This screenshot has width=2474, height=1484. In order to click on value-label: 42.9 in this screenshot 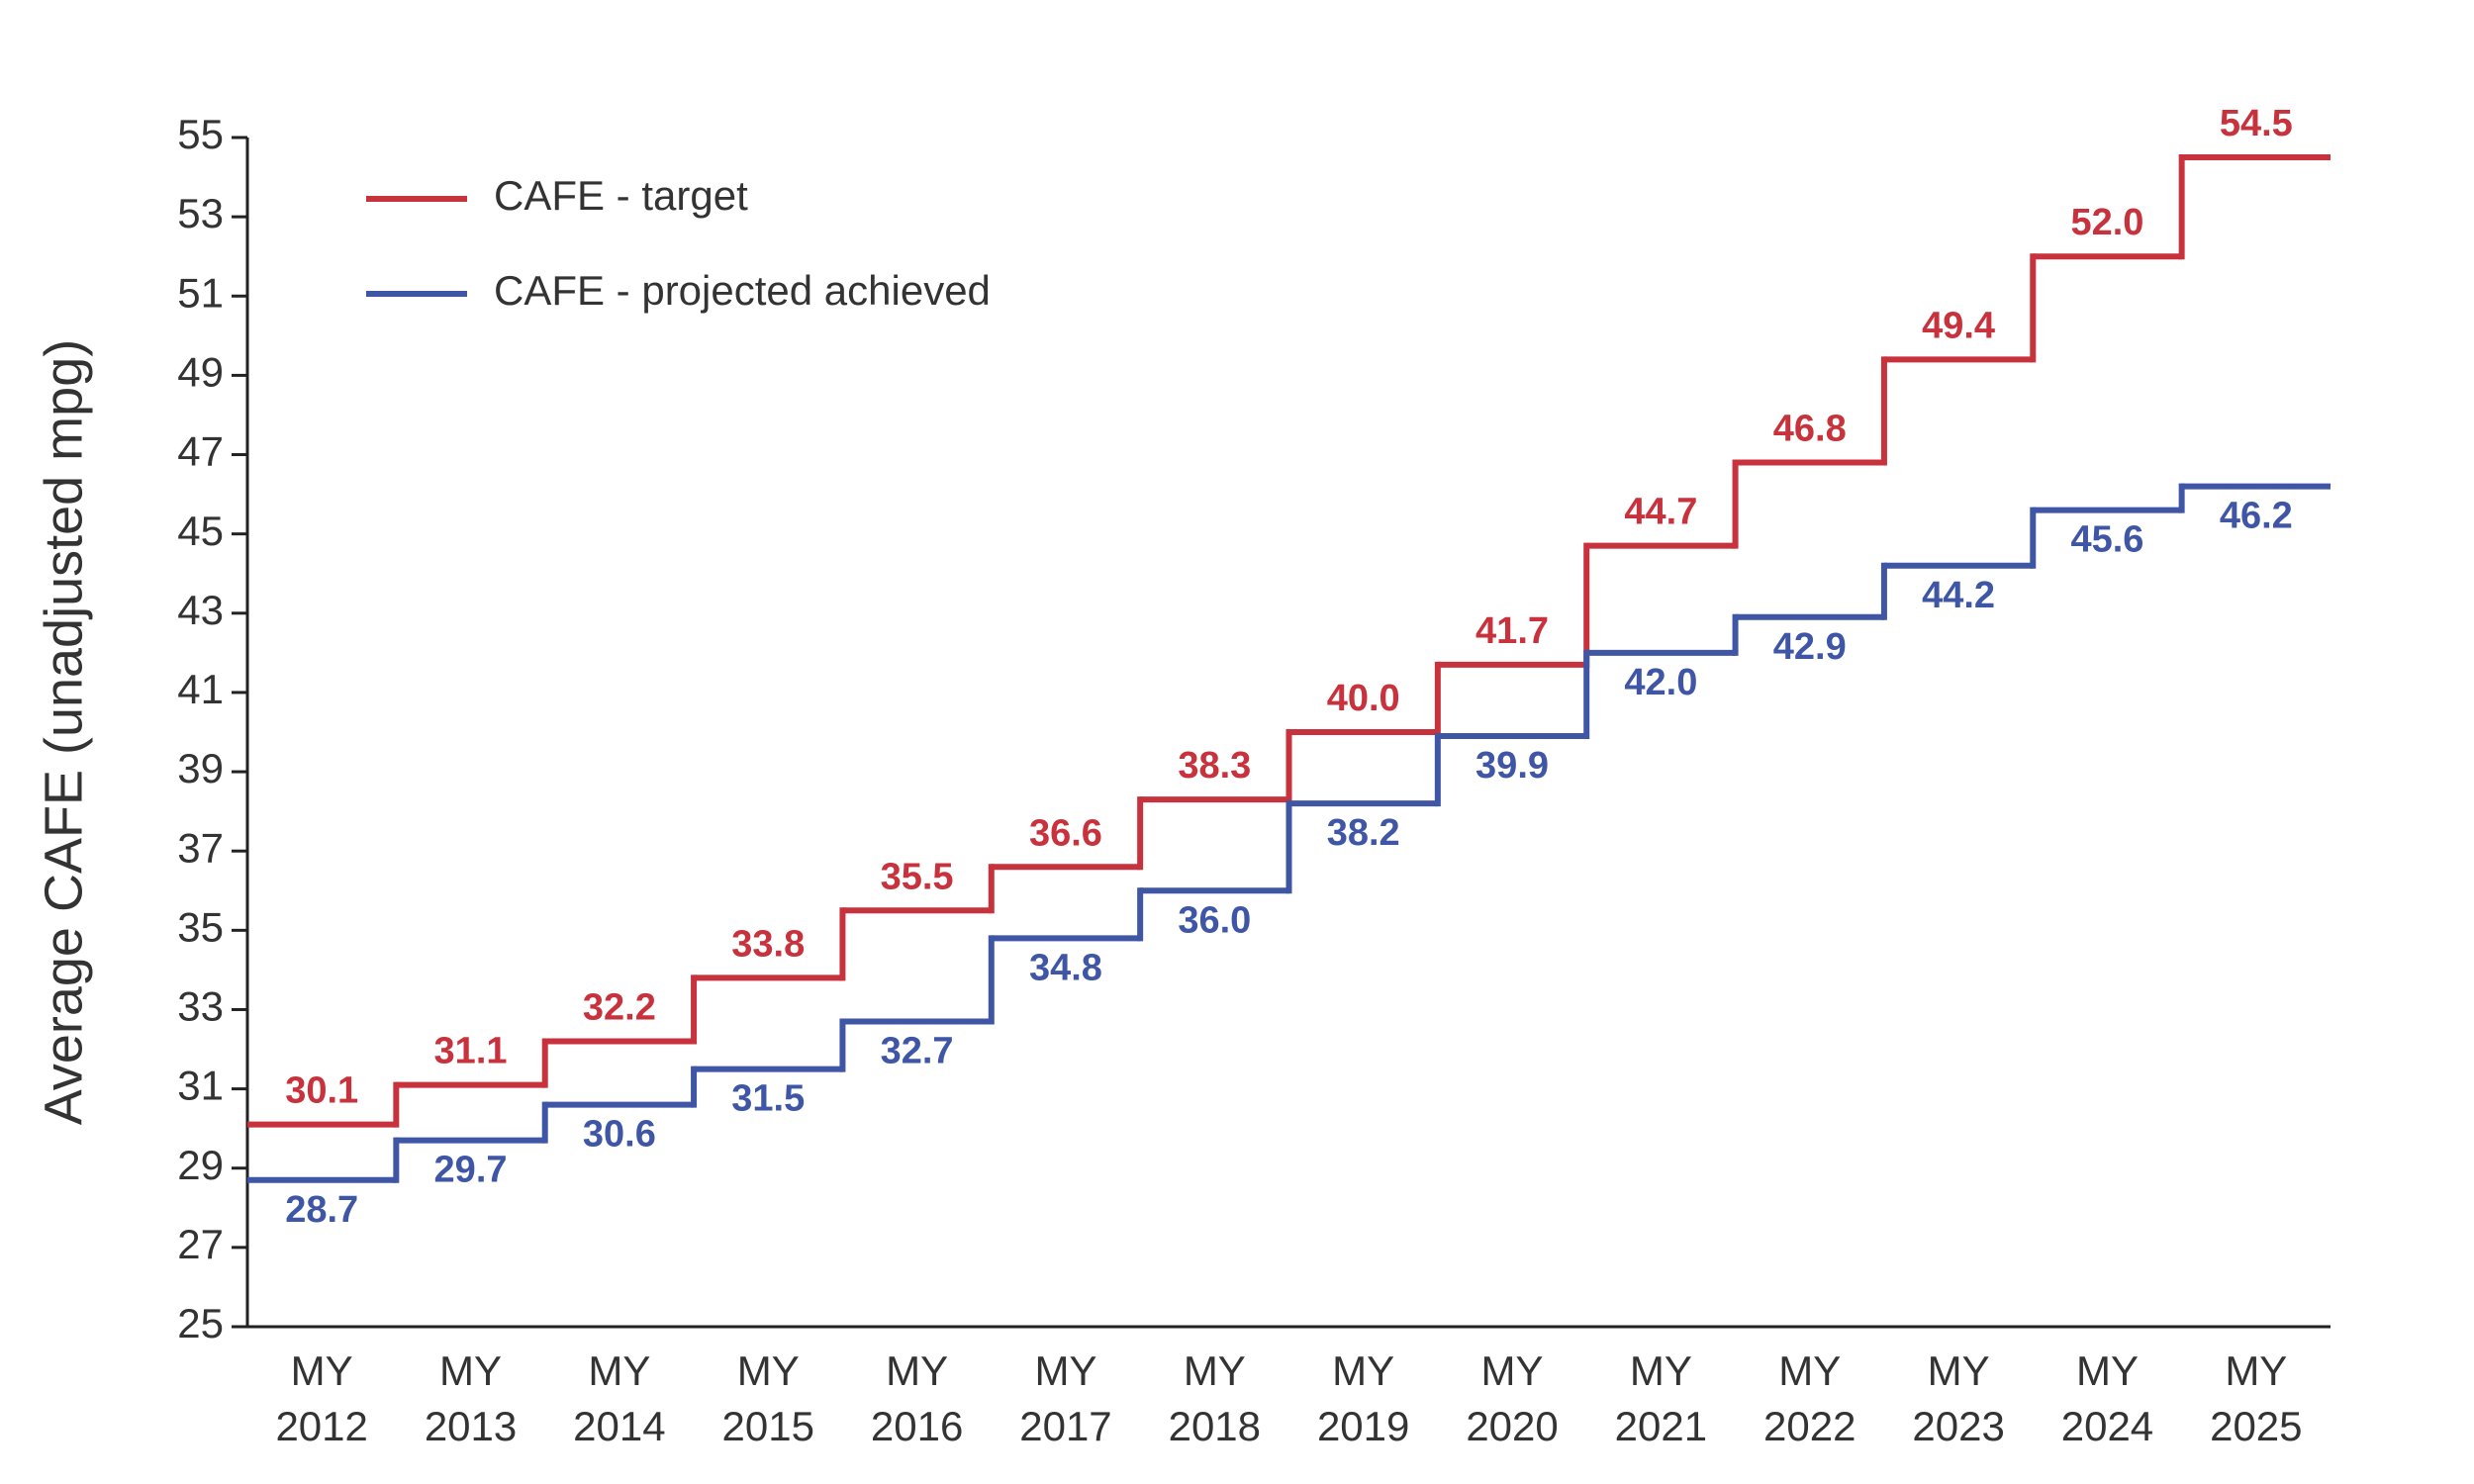, I will do `click(1810, 647)`.